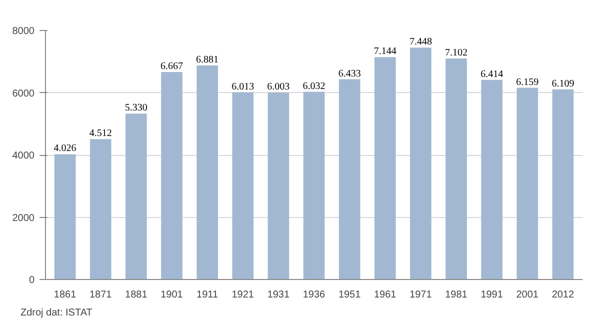  I want to click on x-tick-label: 2001, so click(527, 295).